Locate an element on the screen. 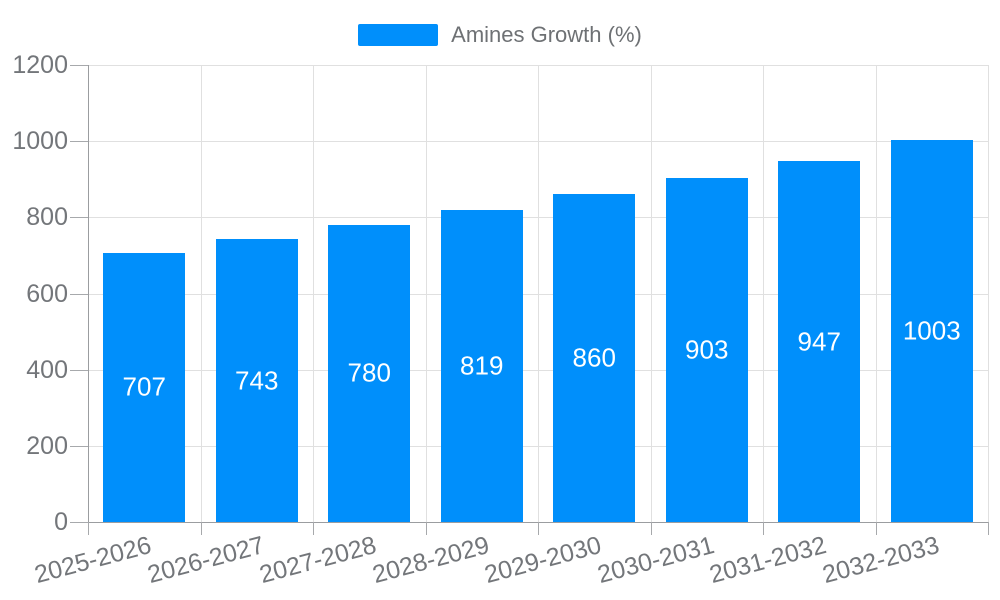 The width and height of the screenshot is (1000, 600). bar-value-label: 947 is located at coordinates (819, 341).